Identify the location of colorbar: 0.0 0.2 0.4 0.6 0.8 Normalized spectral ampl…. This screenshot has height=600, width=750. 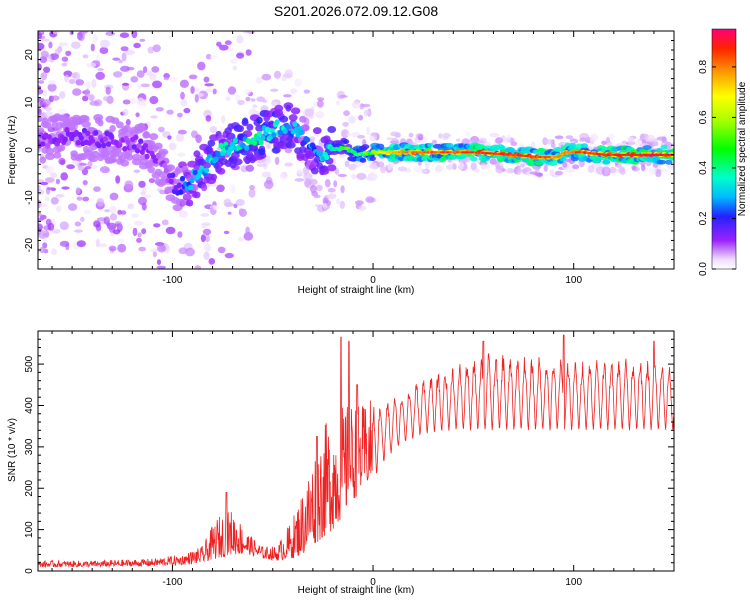
(723, 152).